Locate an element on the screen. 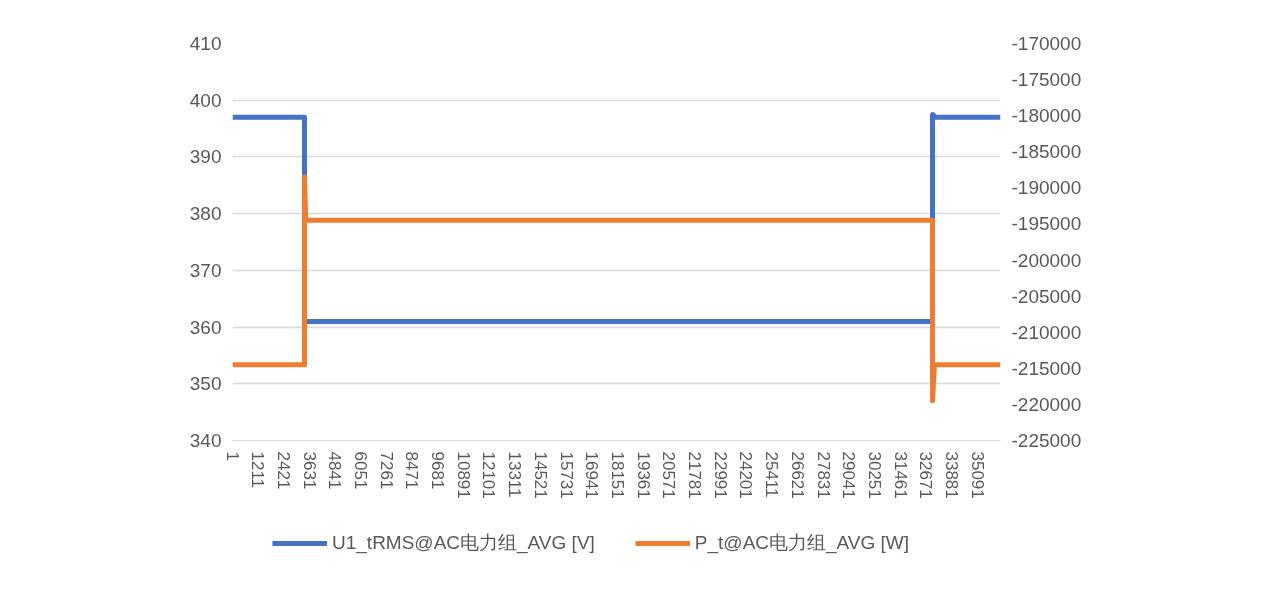  x-tick-label: 12101 is located at coordinates (489, 475).